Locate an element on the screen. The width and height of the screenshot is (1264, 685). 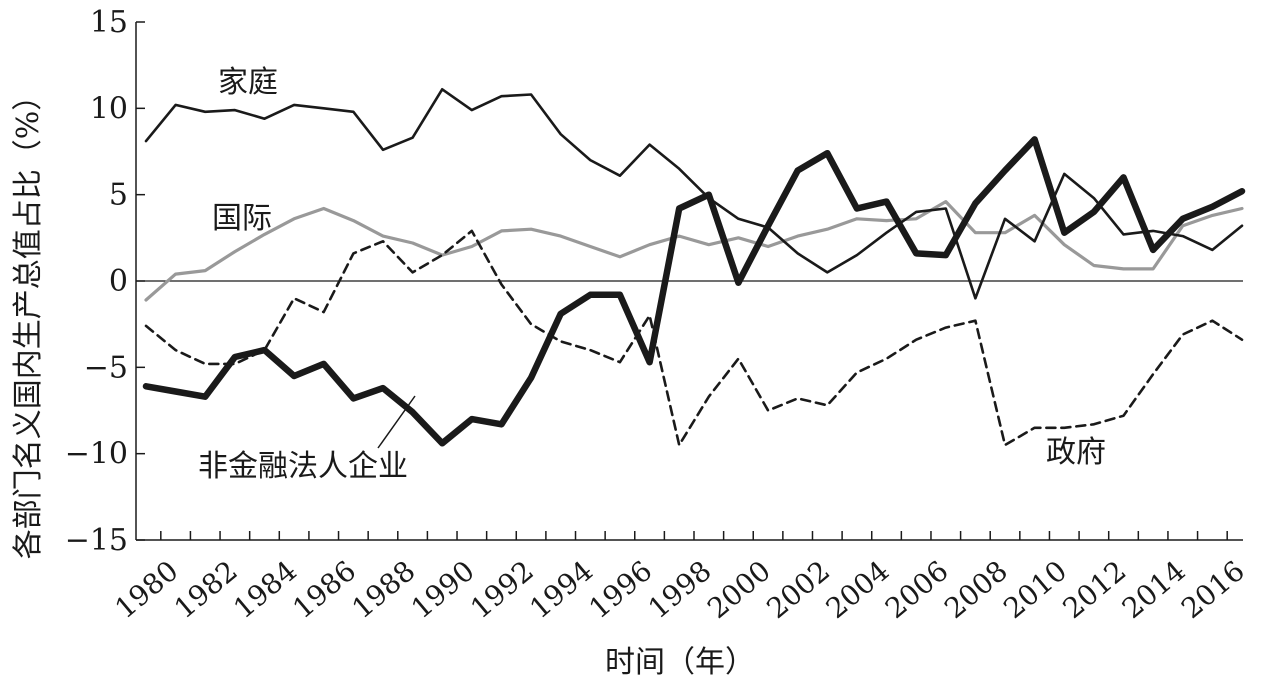
series-label-government: 政府 is located at coordinates (1076, 452).